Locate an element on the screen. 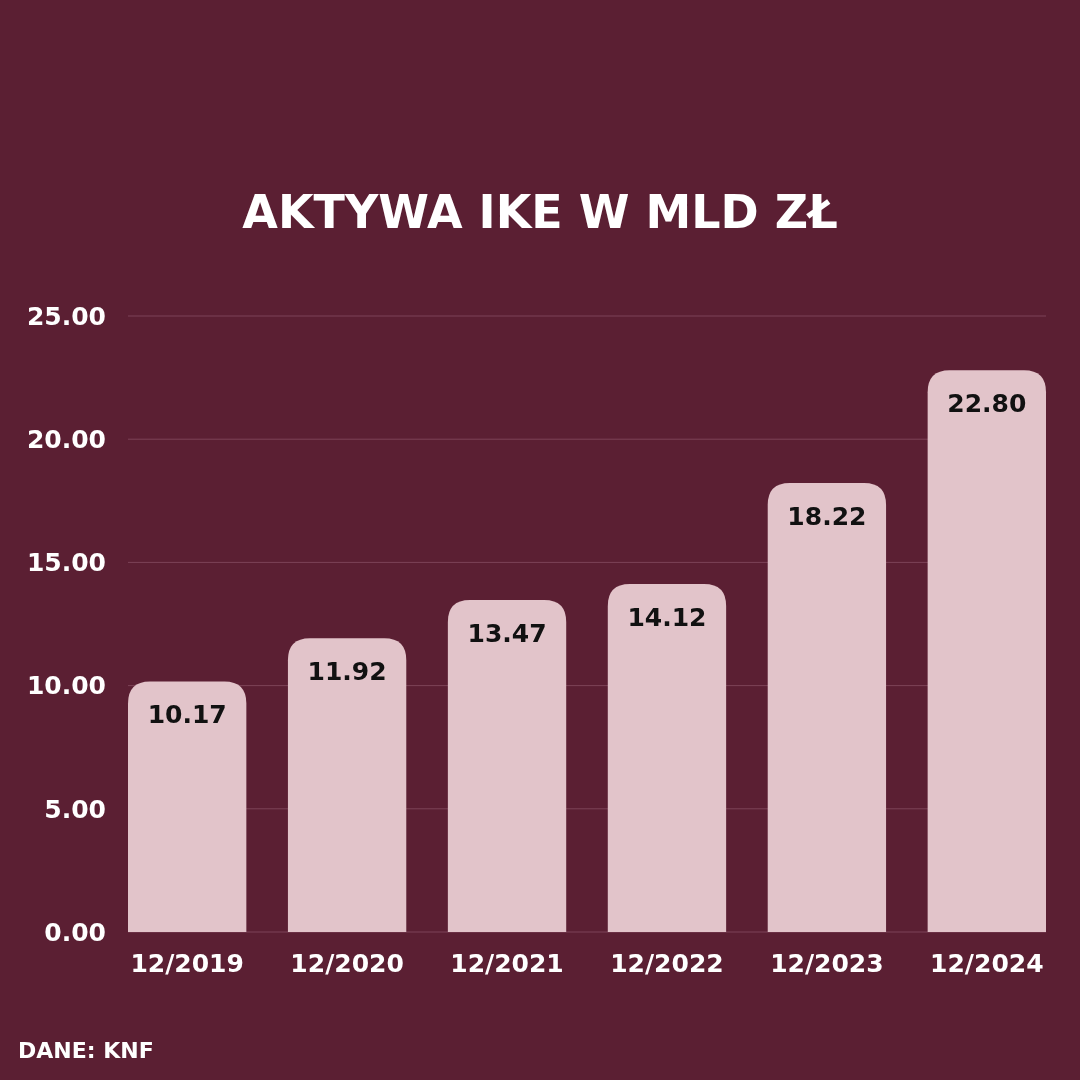  chart-title: AKTYWA IKE W MLD ZŁ is located at coordinates (540, 212).